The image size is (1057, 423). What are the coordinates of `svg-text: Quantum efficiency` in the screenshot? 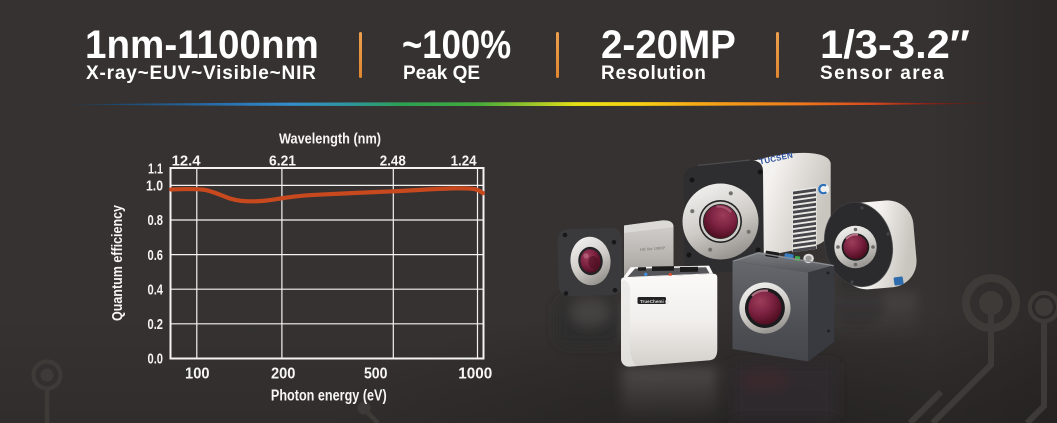 It's located at (117, 262).